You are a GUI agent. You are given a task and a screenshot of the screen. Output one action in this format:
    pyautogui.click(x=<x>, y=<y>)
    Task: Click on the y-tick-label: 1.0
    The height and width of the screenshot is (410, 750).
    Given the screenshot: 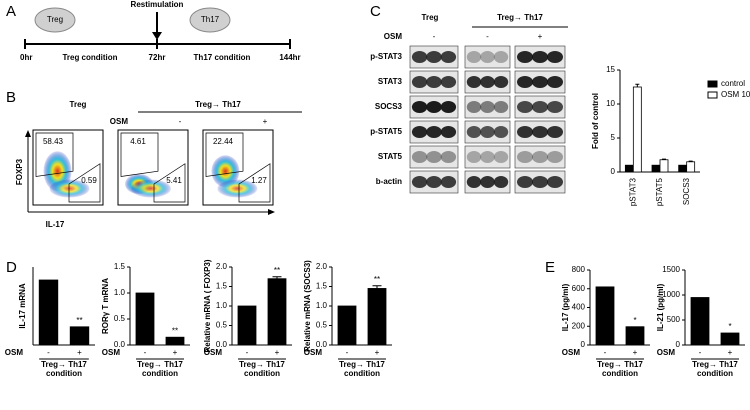 What is the action you would take?
    pyautogui.click(x=222, y=305)
    